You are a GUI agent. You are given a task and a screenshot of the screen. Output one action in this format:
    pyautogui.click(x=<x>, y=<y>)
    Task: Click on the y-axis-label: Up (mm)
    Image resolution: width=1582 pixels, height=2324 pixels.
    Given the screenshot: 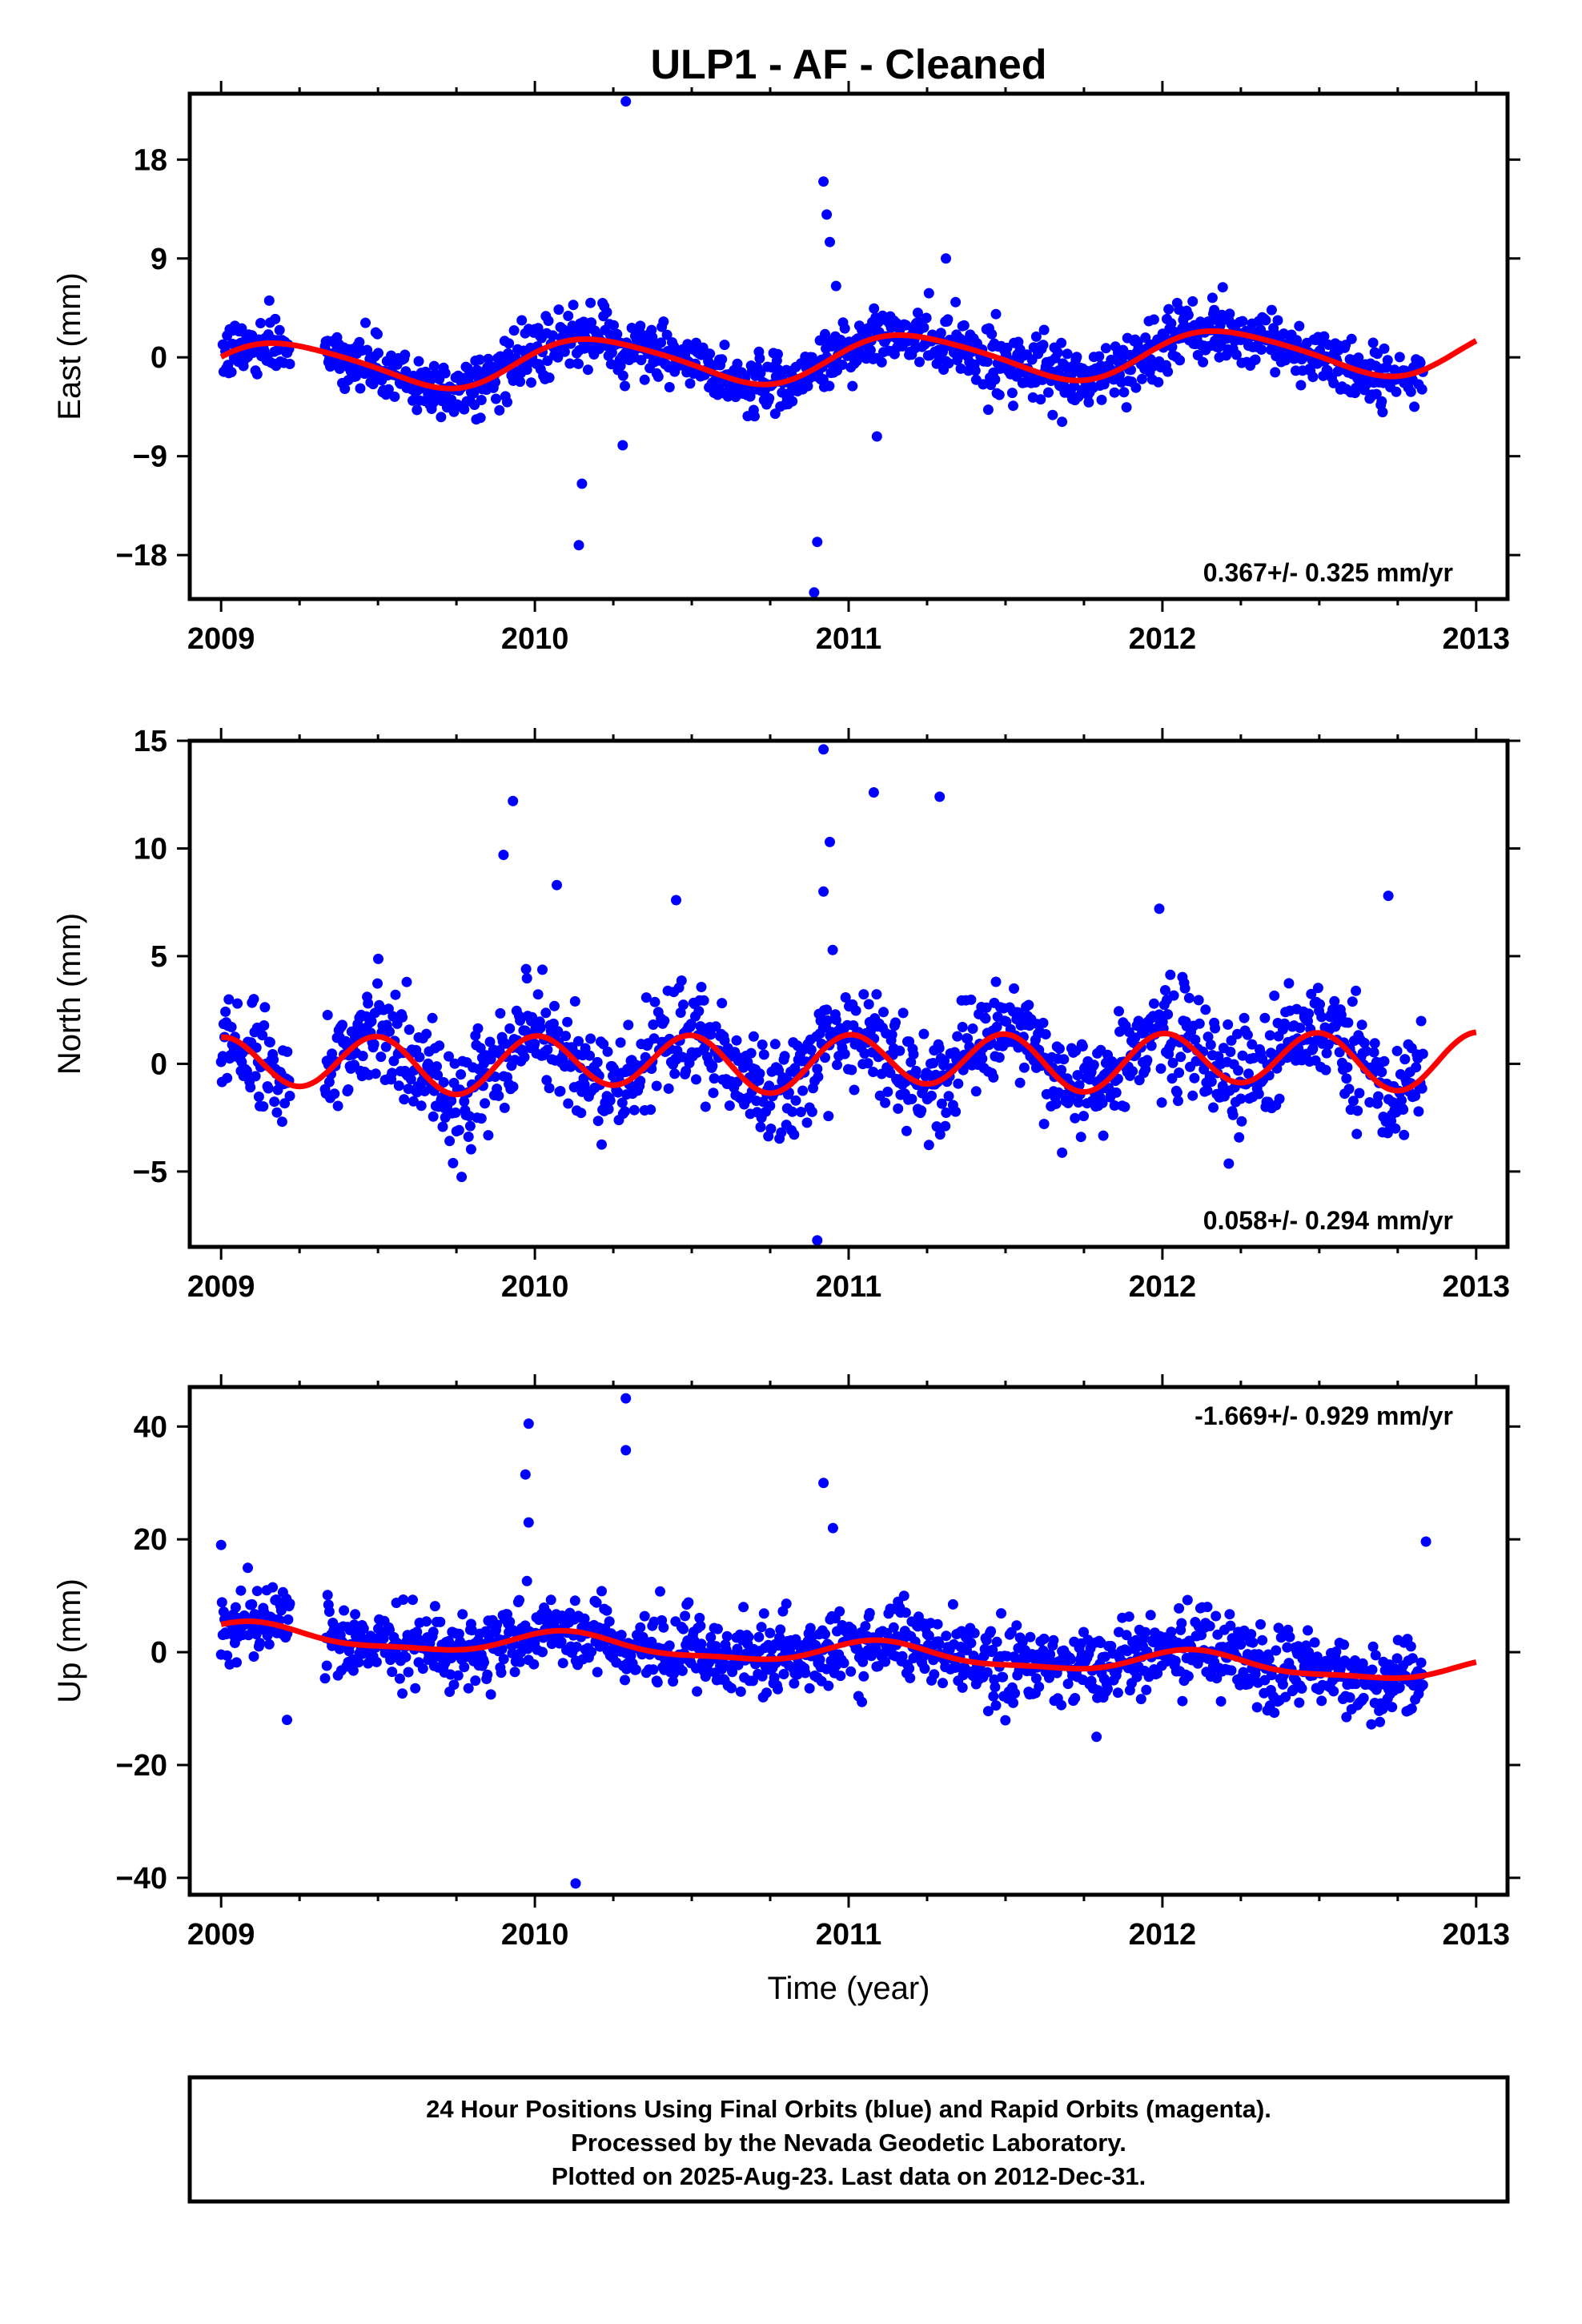 What is the action you would take?
    pyautogui.click(x=69, y=1640)
    